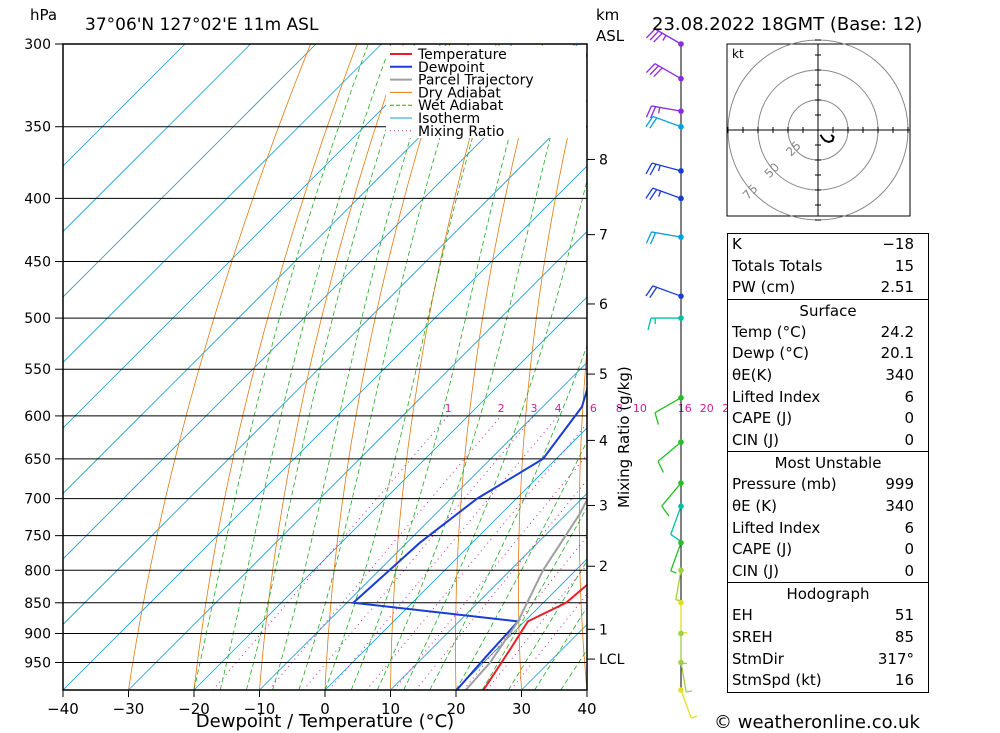 Image resolution: width=1000 pixels, height=733 pixels. Describe the element at coordinates (640, 408) in the screenshot. I see `mixing-ratio-label: 10` at that location.